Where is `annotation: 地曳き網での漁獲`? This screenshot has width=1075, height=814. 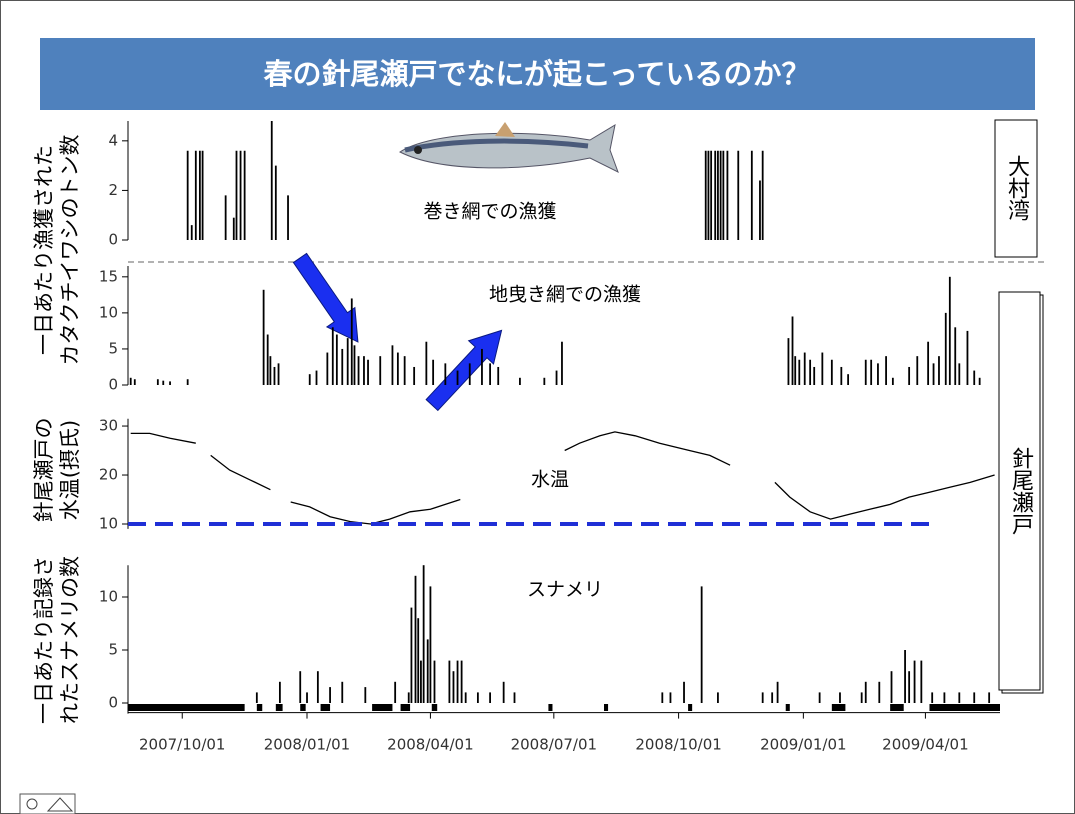 annotation: 地曳き網での漁獲 is located at coordinates (565, 295).